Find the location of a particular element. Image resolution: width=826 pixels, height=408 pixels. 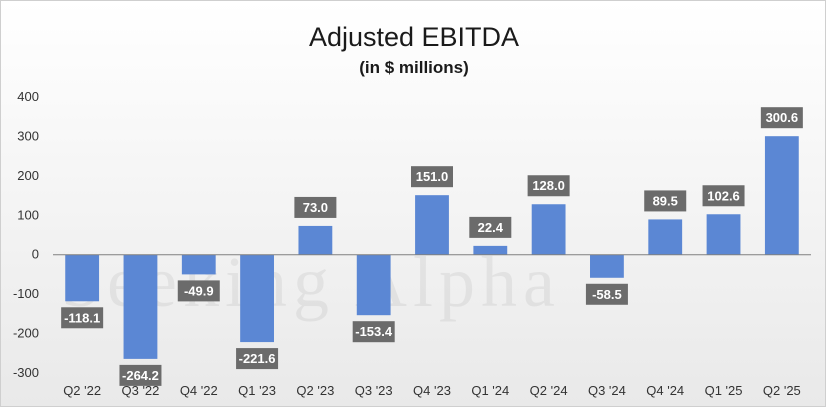

x-tick-label: Q1 '24 is located at coordinates (490, 390).